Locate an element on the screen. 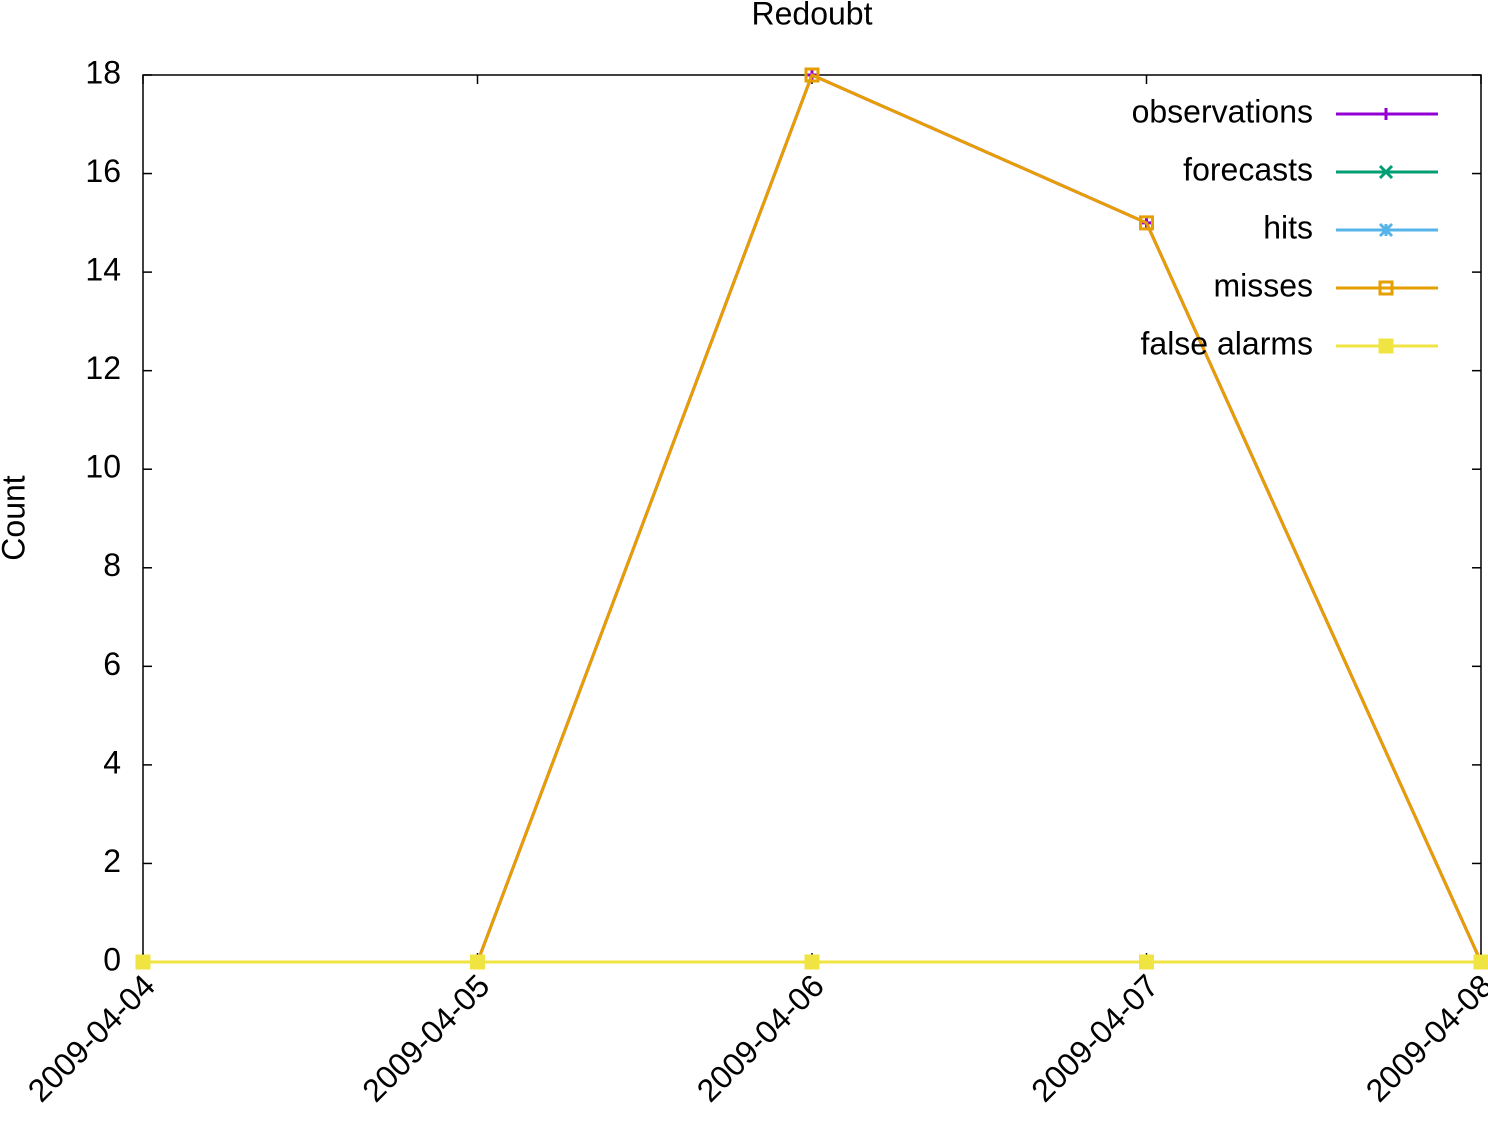 This screenshot has width=1488, height=1126. y-tick-label: 10 is located at coordinates (103, 467).